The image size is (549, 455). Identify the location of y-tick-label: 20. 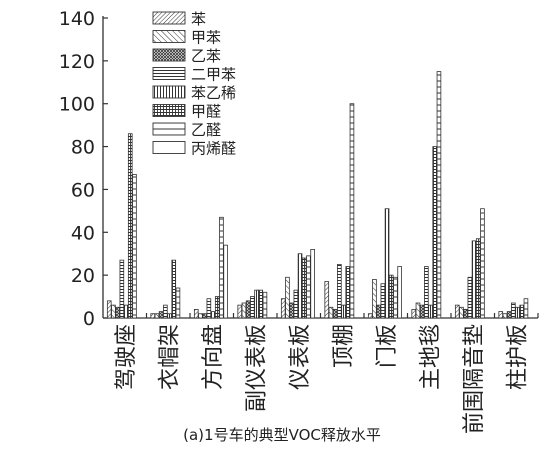
(83, 276).